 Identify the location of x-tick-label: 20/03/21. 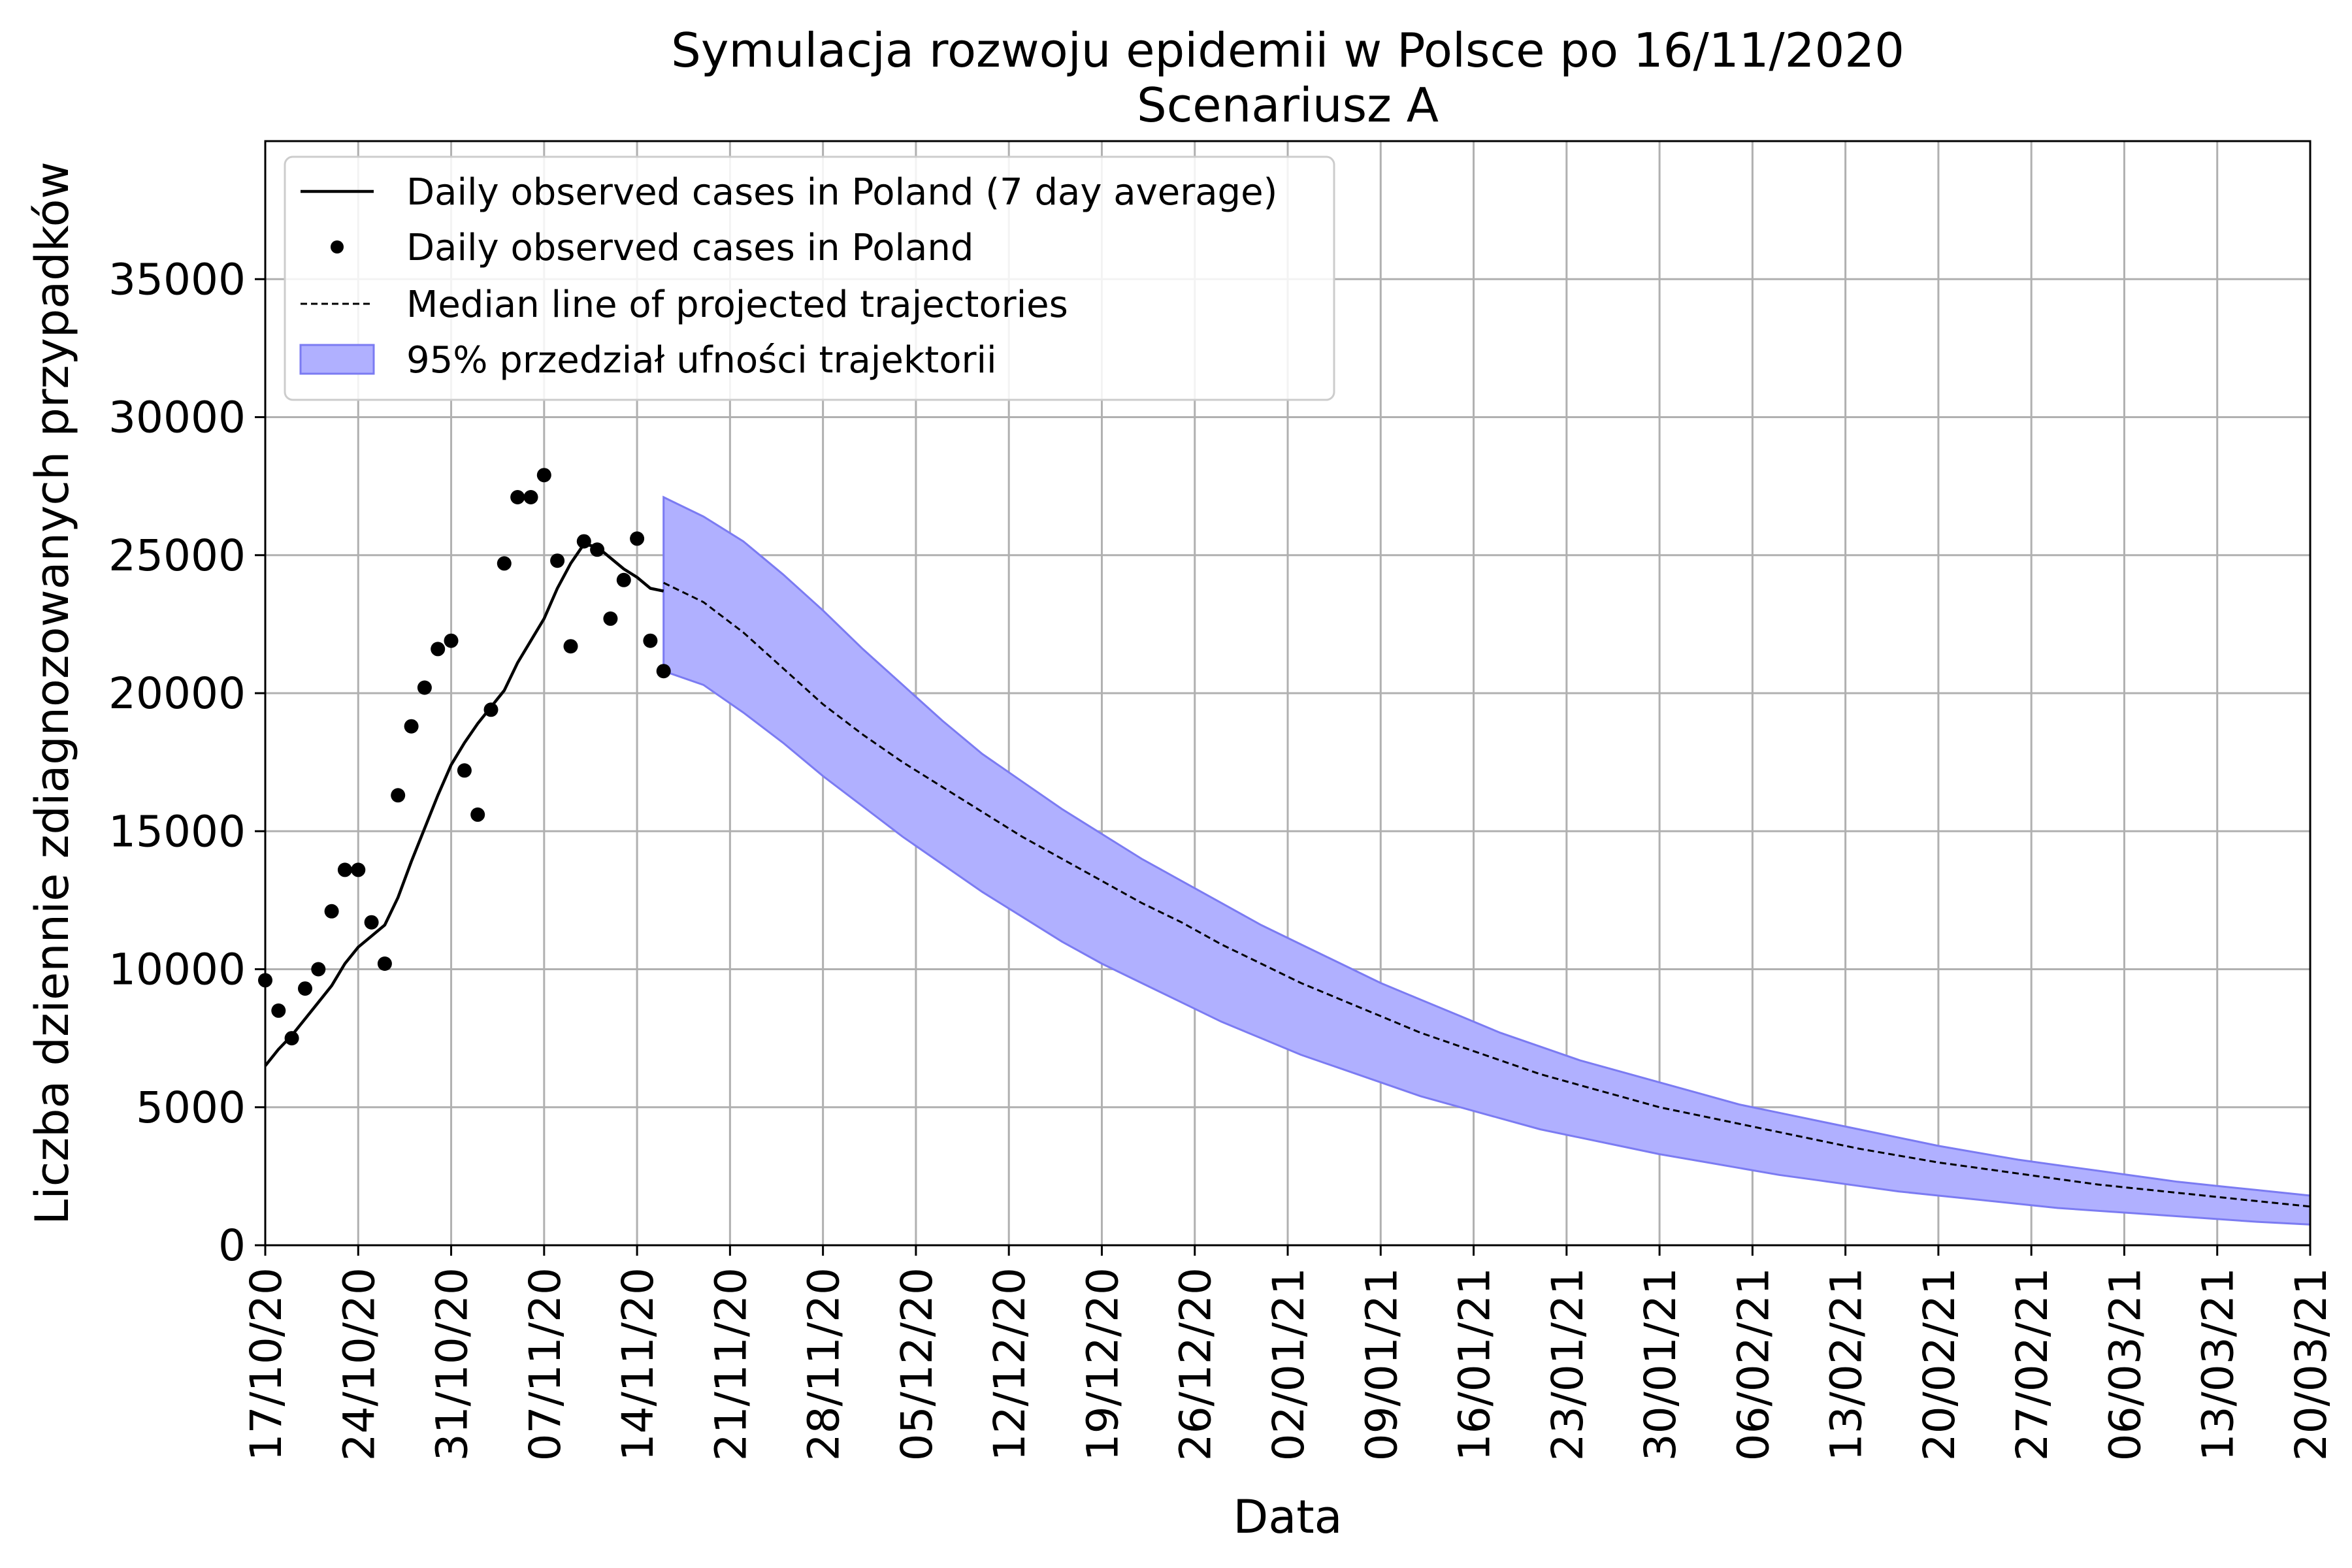
(2311, 1364).